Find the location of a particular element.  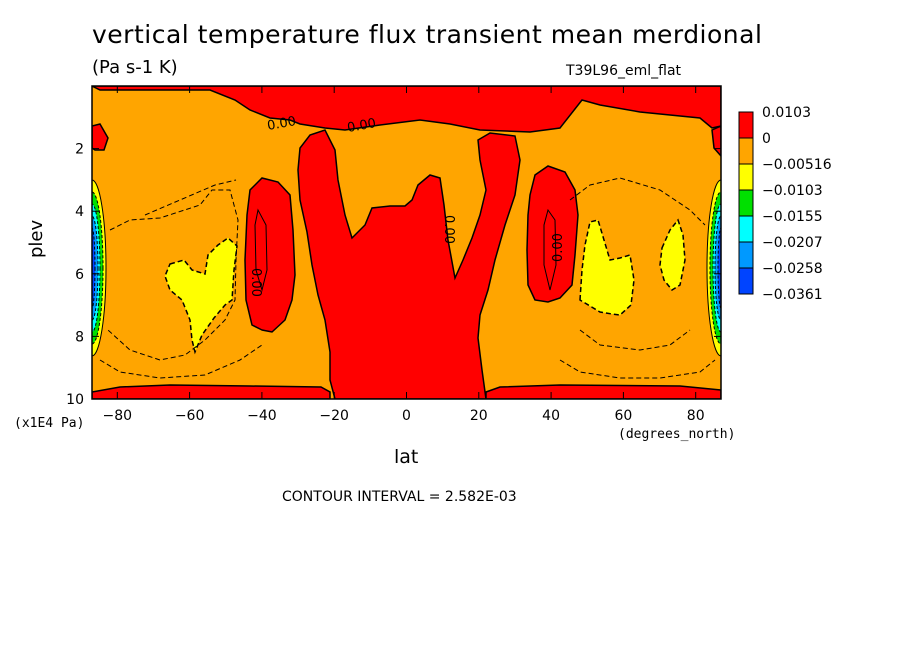

x-axis-units: (degrees_north) is located at coordinates (677, 434).